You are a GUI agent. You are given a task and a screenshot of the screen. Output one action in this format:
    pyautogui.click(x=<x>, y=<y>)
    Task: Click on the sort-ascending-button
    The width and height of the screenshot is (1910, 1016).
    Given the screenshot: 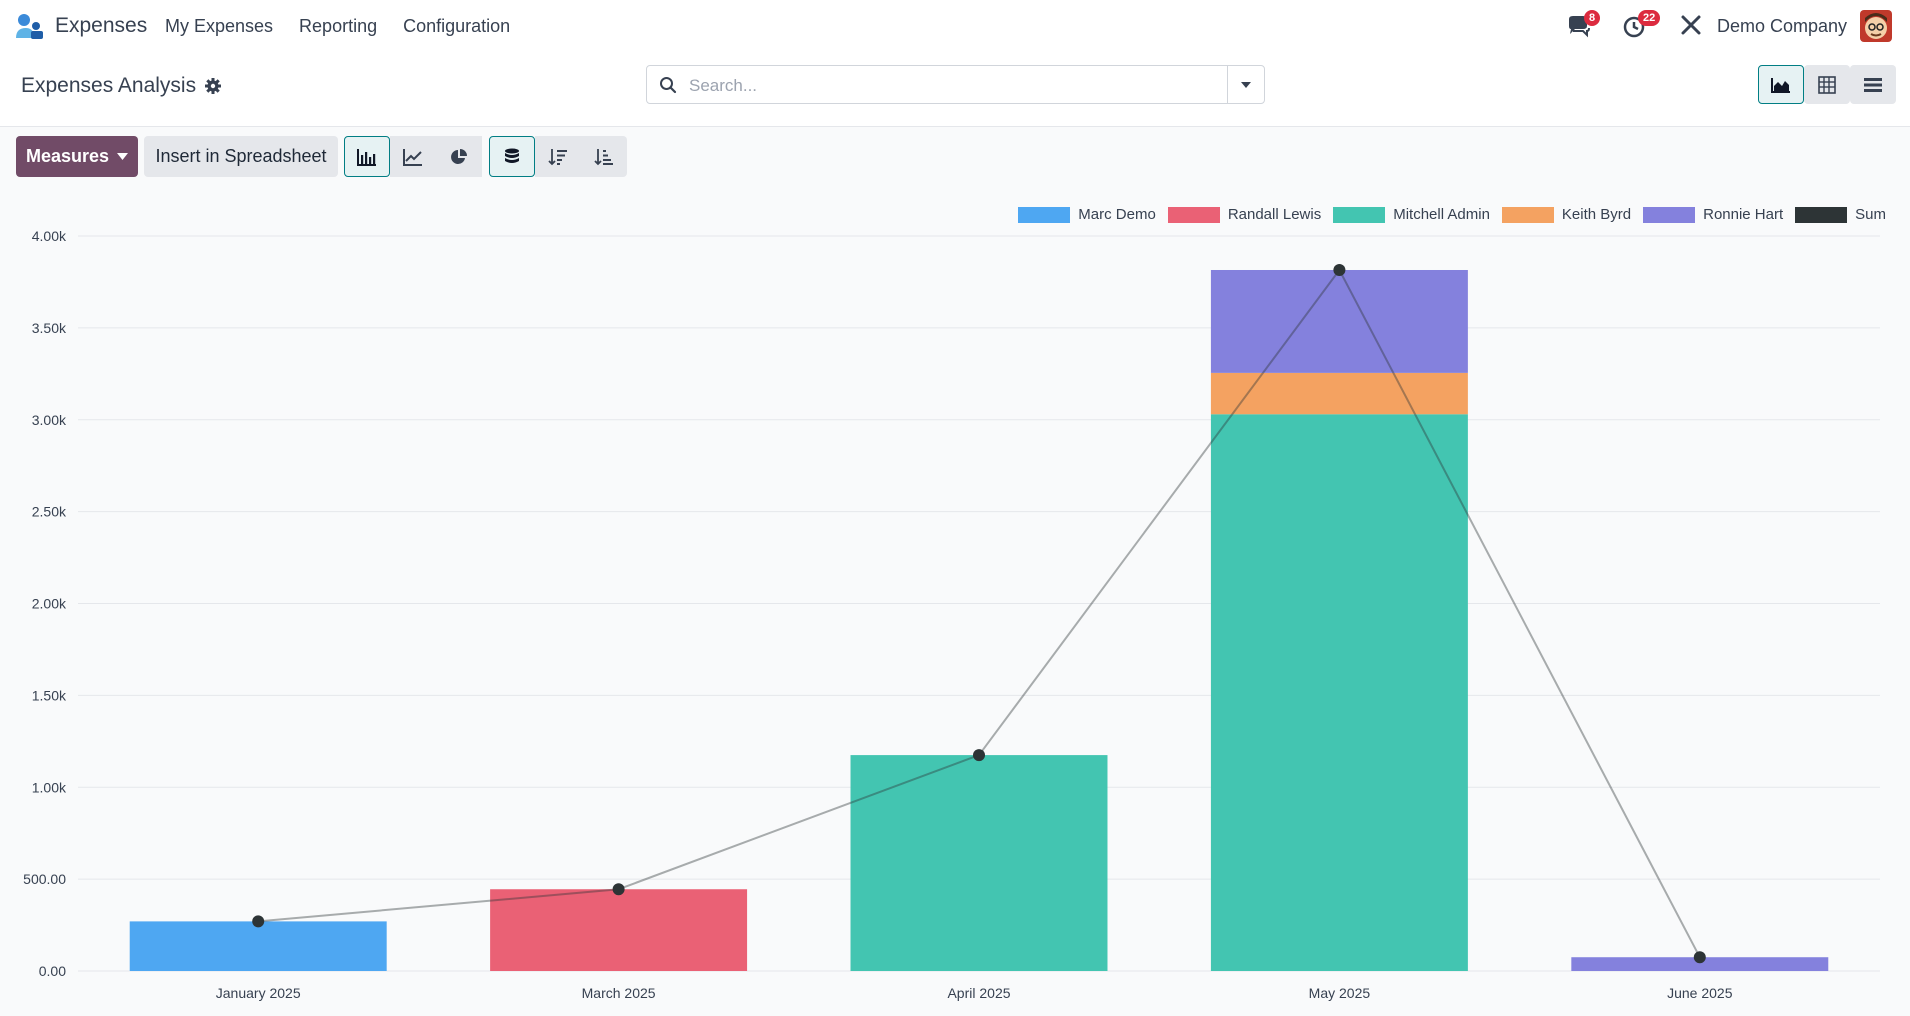 What is the action you would take?
    pyautogui.click(x=604, y=156)
    